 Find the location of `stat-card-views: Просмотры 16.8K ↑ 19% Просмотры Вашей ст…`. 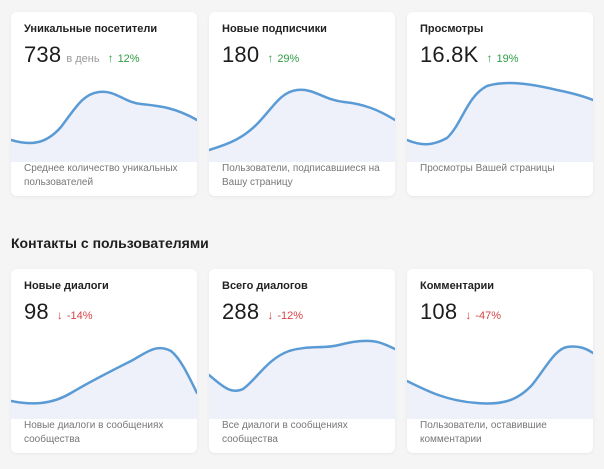

stat-card-views: Просмотры 16.8K ↑ 19% Просмотры Вашей ст… is located at coordinates (500, 104).